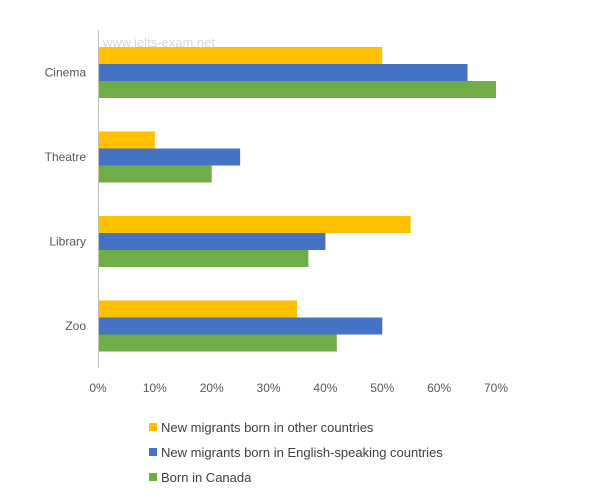 This screenshot has width=603, height=501. Describe the element at coordinates (439, 388) in the screenshot. I see `x-tick-label: 60%` at that location.